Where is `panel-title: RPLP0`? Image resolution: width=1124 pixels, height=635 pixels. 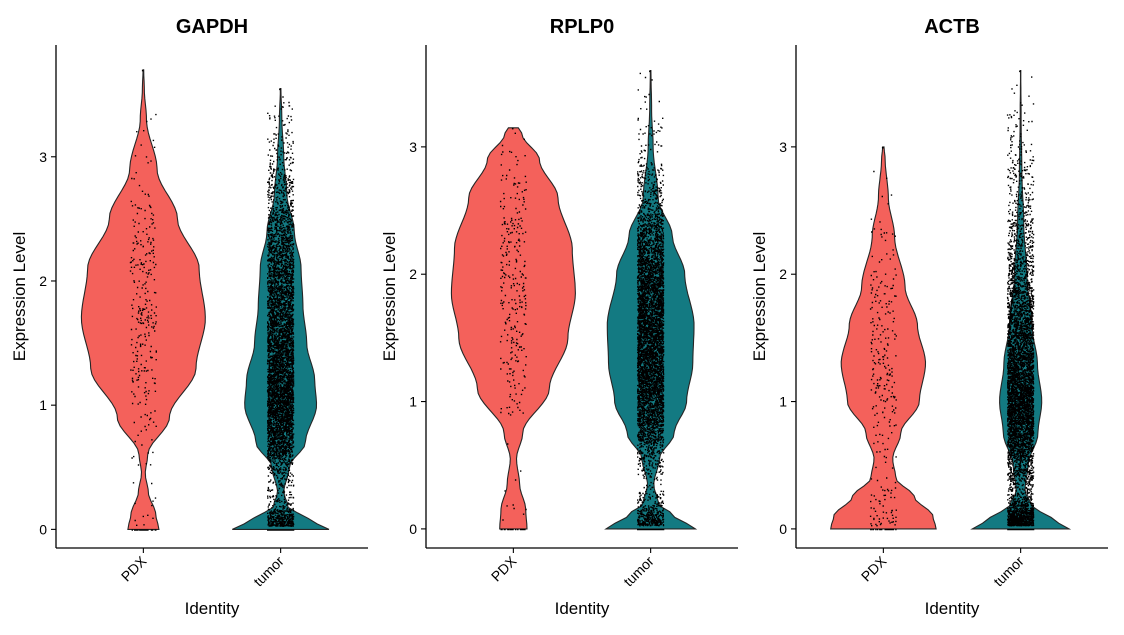
panel-title: RPLP0 is located at coordinates (582, 27).